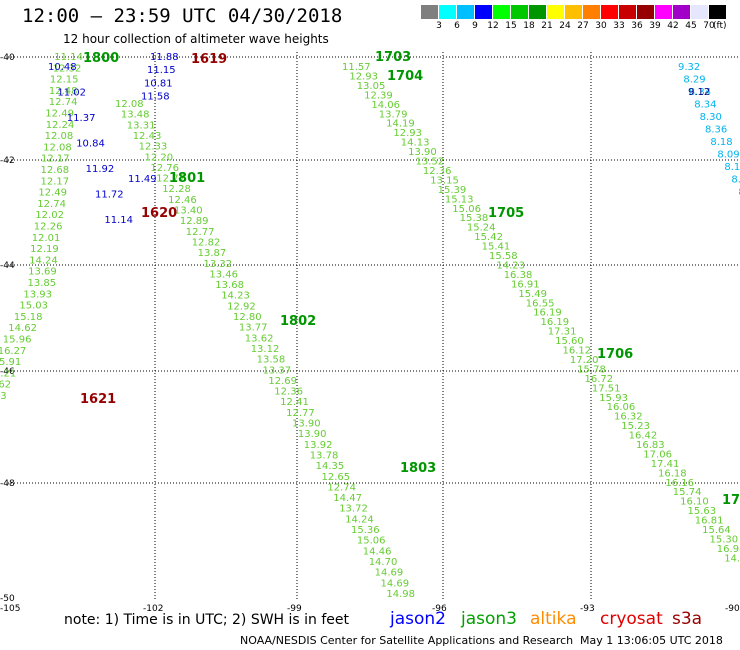  I want to click on wave-height-value: 12.46, so click(182, 200).